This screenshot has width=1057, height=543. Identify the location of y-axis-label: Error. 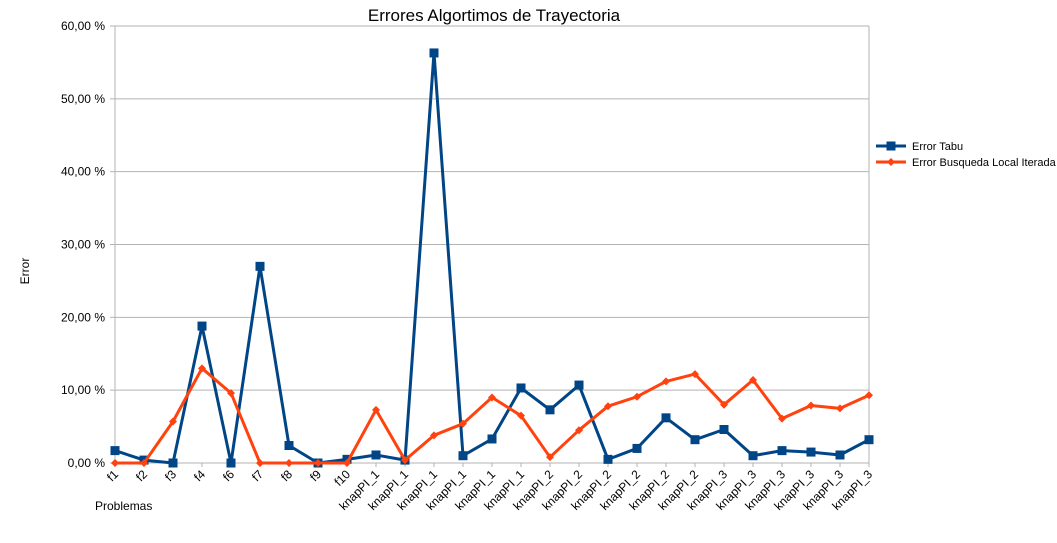
(25, 271).